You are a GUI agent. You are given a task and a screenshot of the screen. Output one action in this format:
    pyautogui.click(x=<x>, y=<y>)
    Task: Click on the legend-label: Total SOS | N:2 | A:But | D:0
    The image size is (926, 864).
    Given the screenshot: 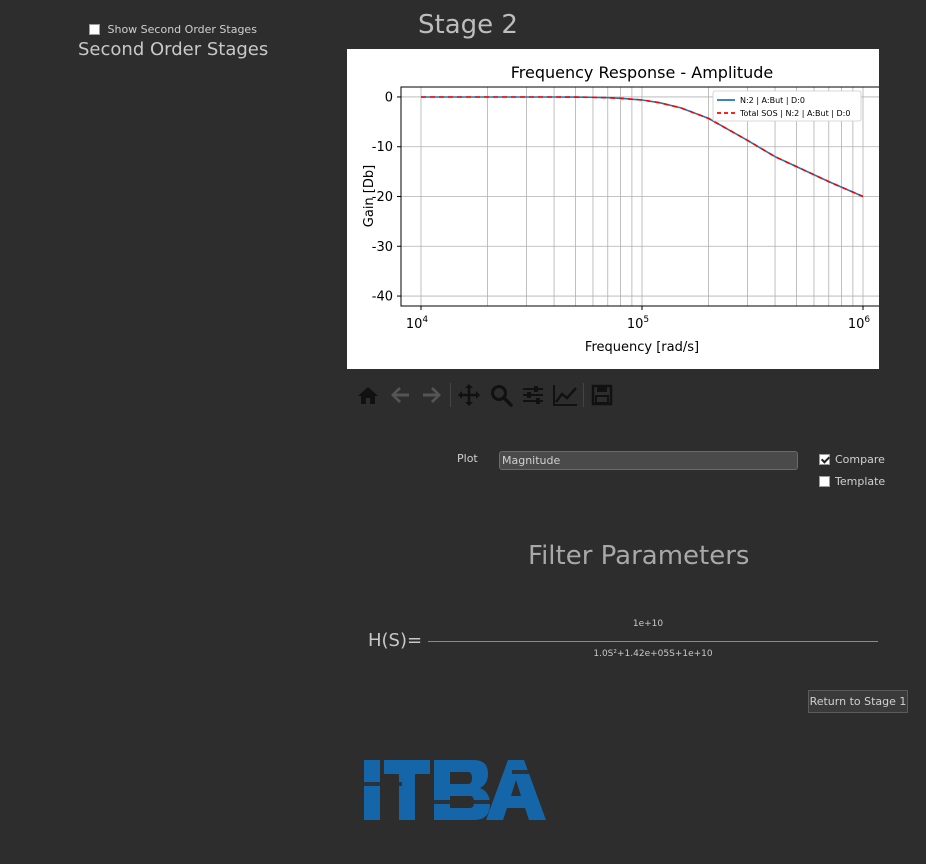 What is the action you would take?
    pyautogui.click(x=794, y=113)
    